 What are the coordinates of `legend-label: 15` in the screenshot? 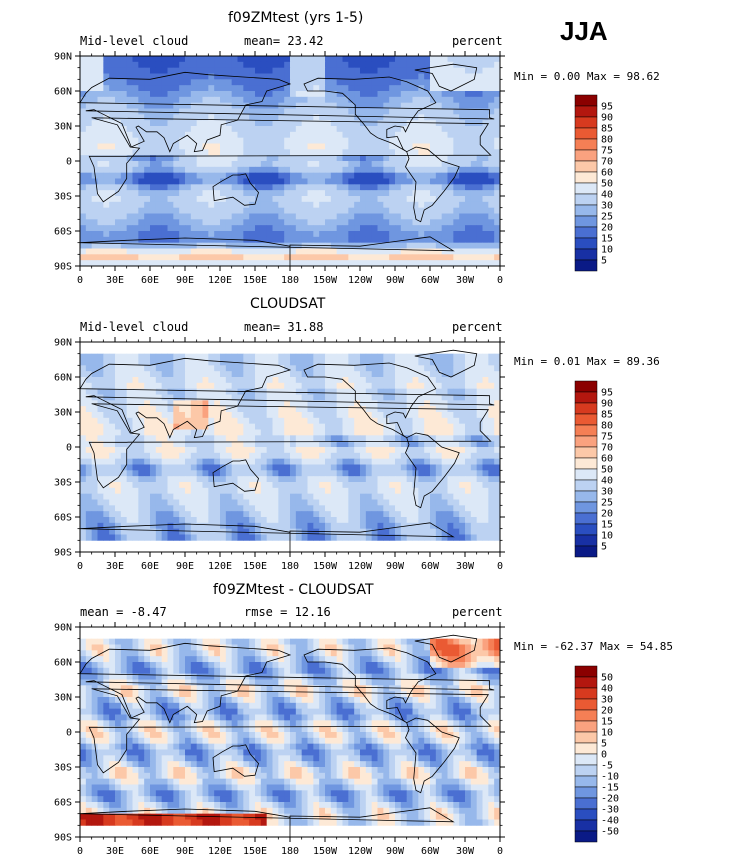 It's located at (607, 239).